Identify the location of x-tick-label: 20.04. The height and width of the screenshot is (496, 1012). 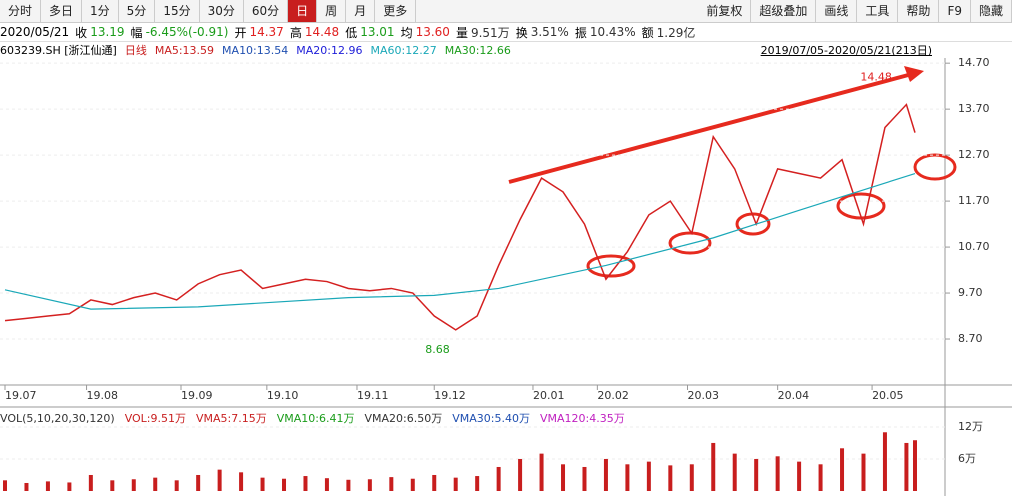
(794, 395).